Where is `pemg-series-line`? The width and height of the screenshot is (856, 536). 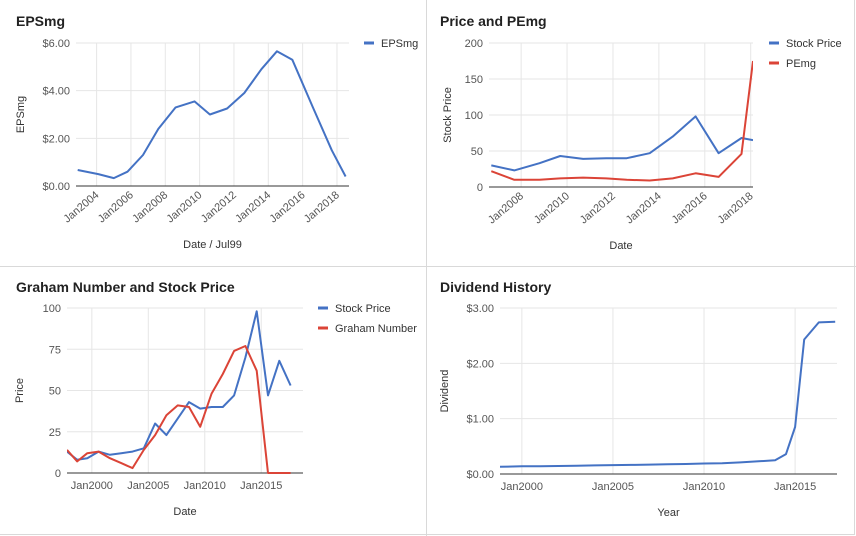
pemg-series-line is located at coordinates (621, 121).